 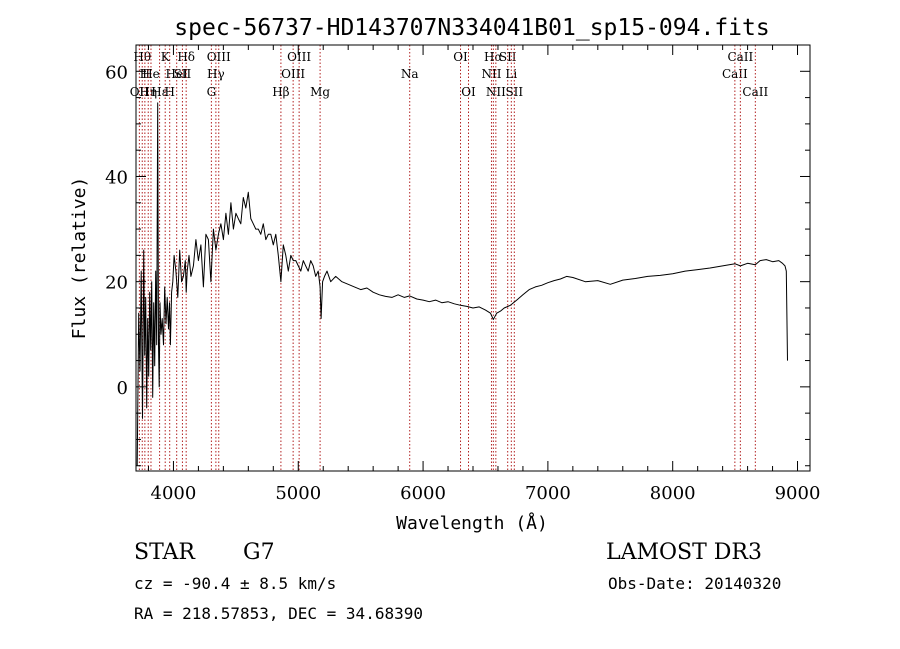 What do you see at coordinates (496, 92) in the screenshot?
I see `line-marker-label-23: NII` at bounding box center [496, 92].